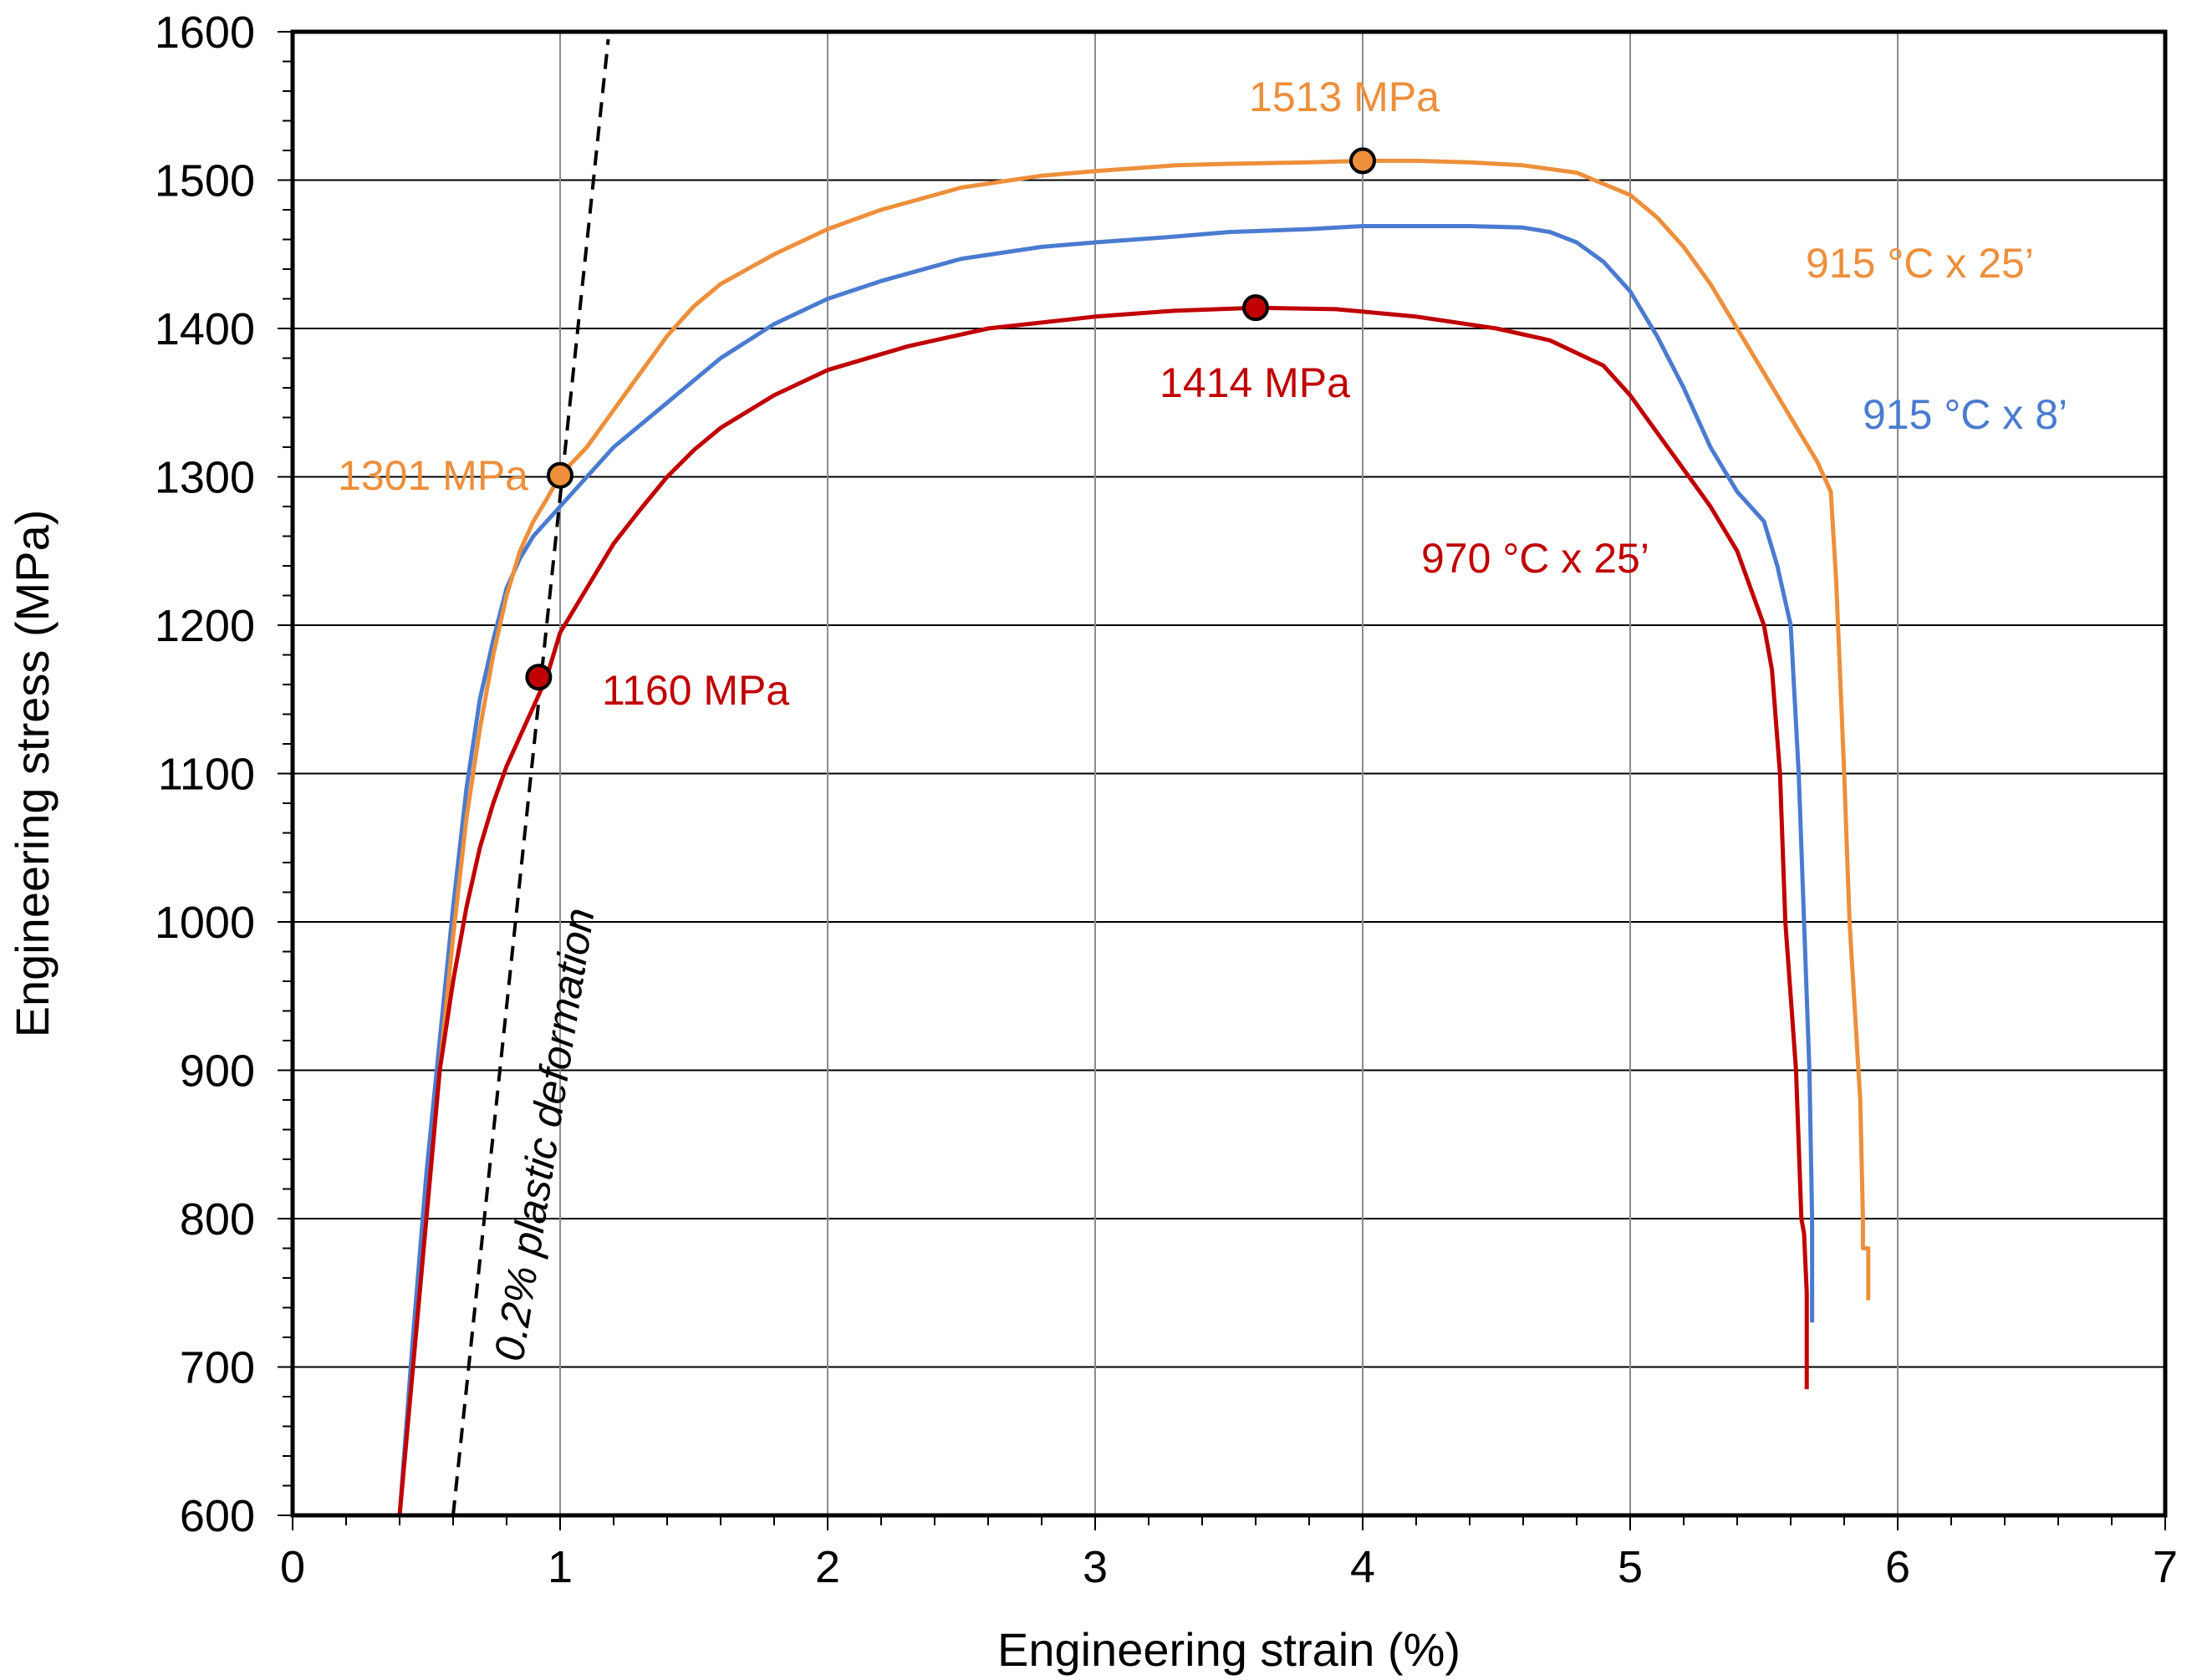  What do you see at coordinates (218, 1071) in the screenshot?
I see `y-tick-label-900: 900` at bounding box center [218, 1071].